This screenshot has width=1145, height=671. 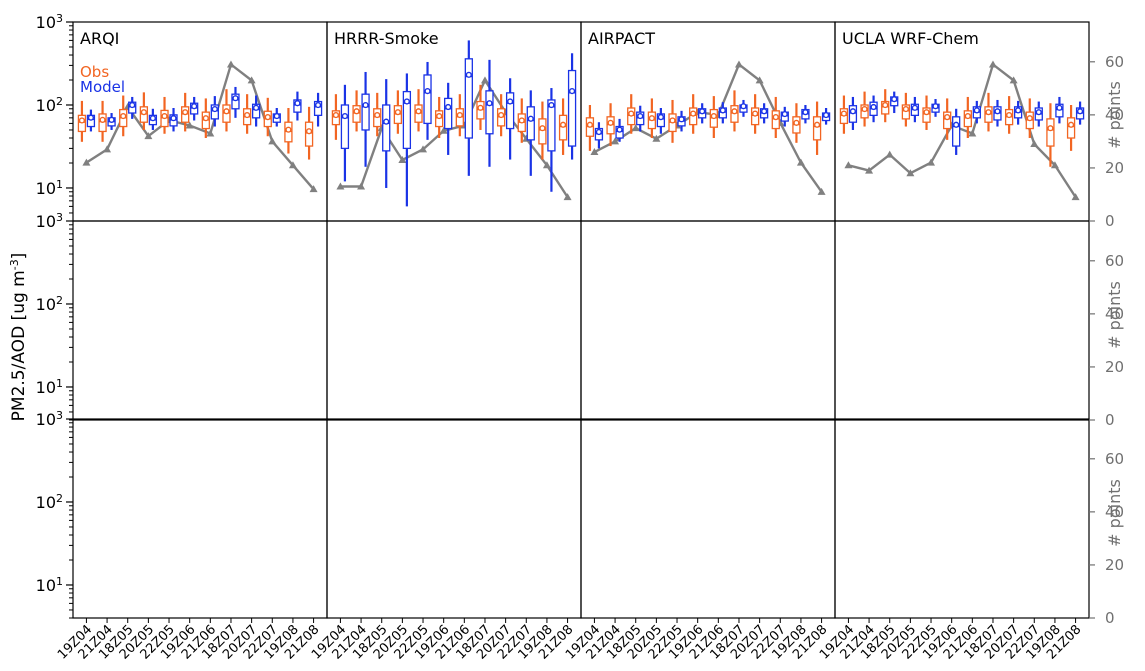 I want to click on y-tick-exp: 1, so click(x=59, y=580).